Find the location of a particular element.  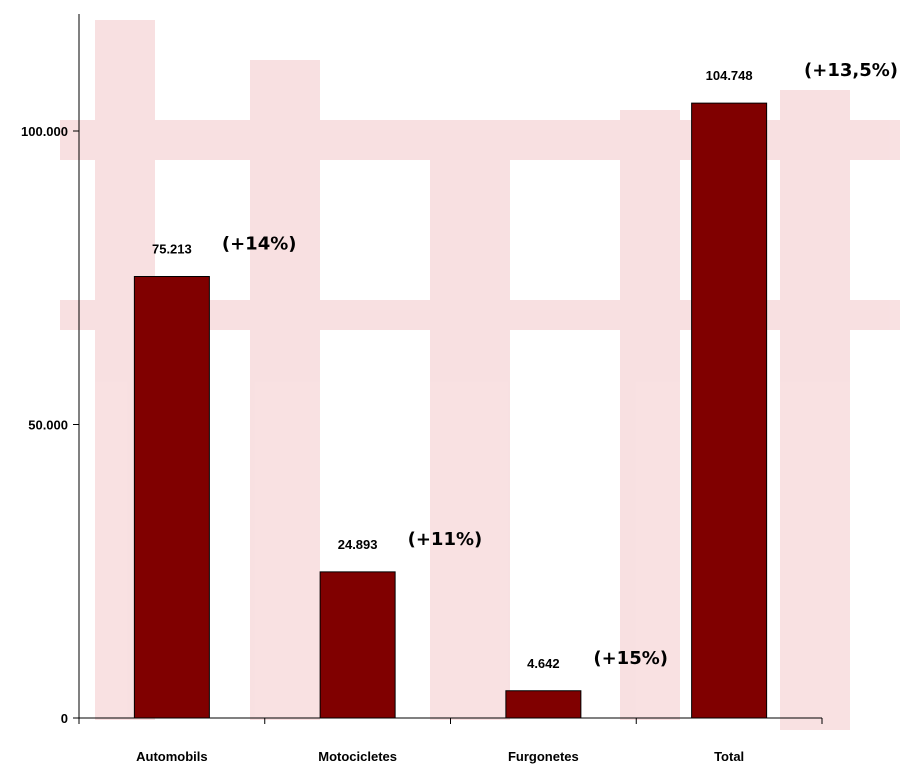

bar-total is located at coordinates (729, 410).